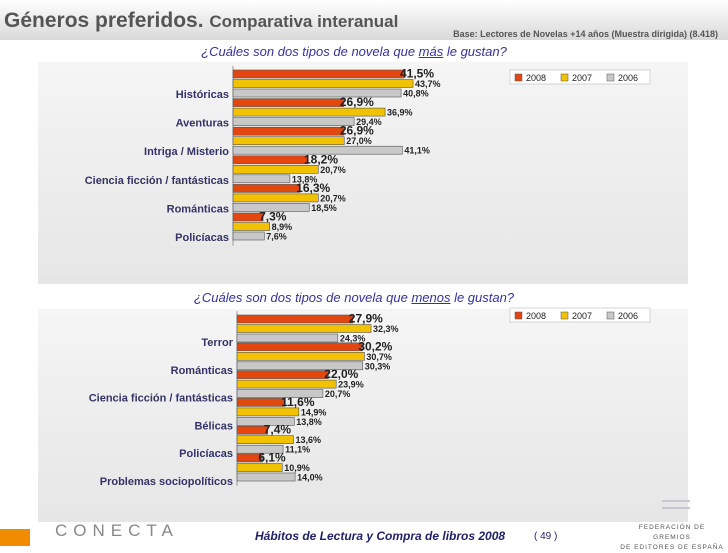 The width and height of the screenshot is (728, 553). Describe the element at coordinates (157, 181) in the screenshot. I see `chart1-category-label: Ciencia ficción / fantásticas` at that location.